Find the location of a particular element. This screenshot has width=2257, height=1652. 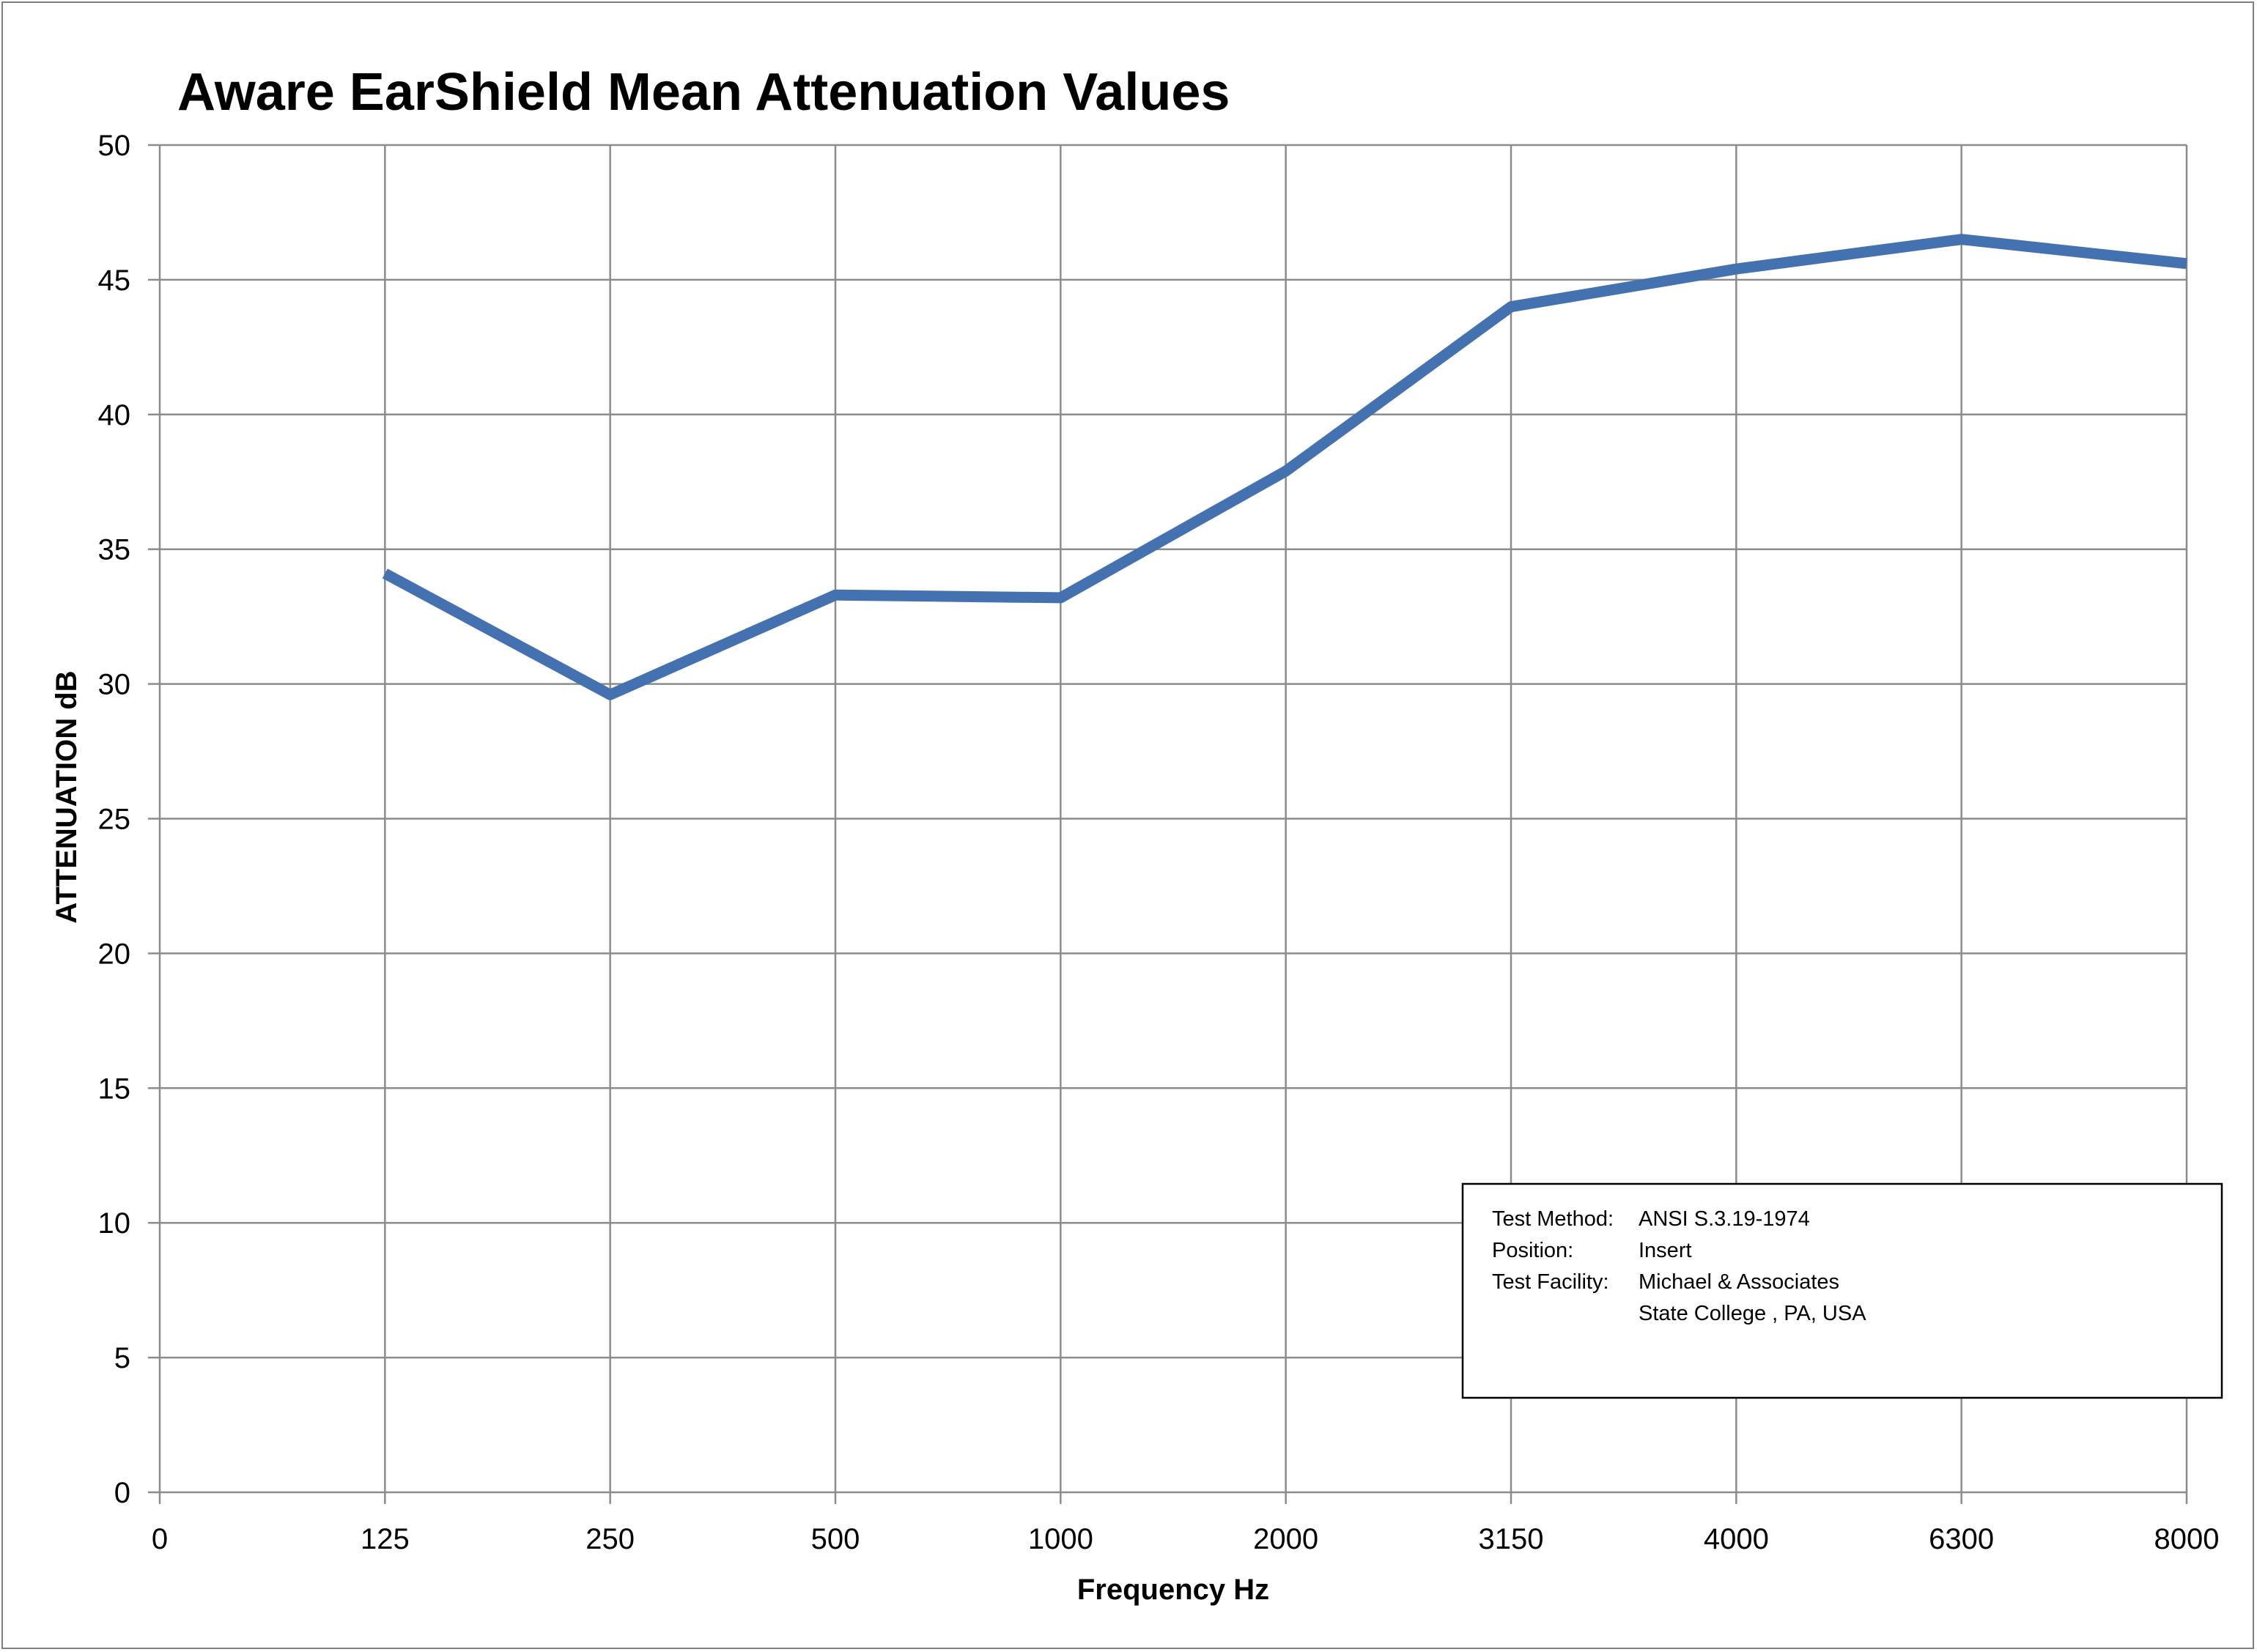

info-value: Insert is located at coordinates (1665, 1250).